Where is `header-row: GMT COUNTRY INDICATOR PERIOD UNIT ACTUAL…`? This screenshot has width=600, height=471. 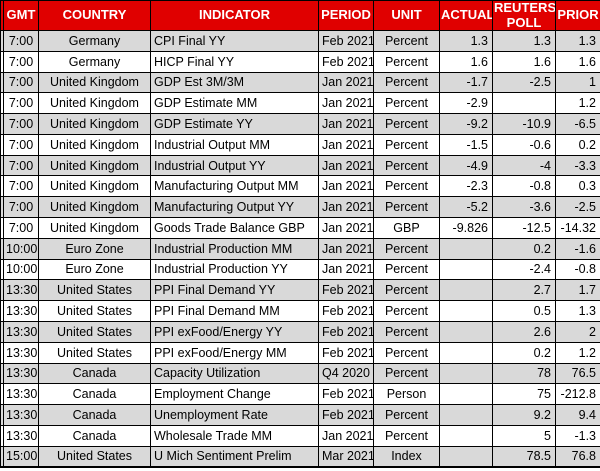 header-row: GMT COUNTRY INDICATOR PERIOD UNIT ACTUAL… is located at coordinates (300, 15).